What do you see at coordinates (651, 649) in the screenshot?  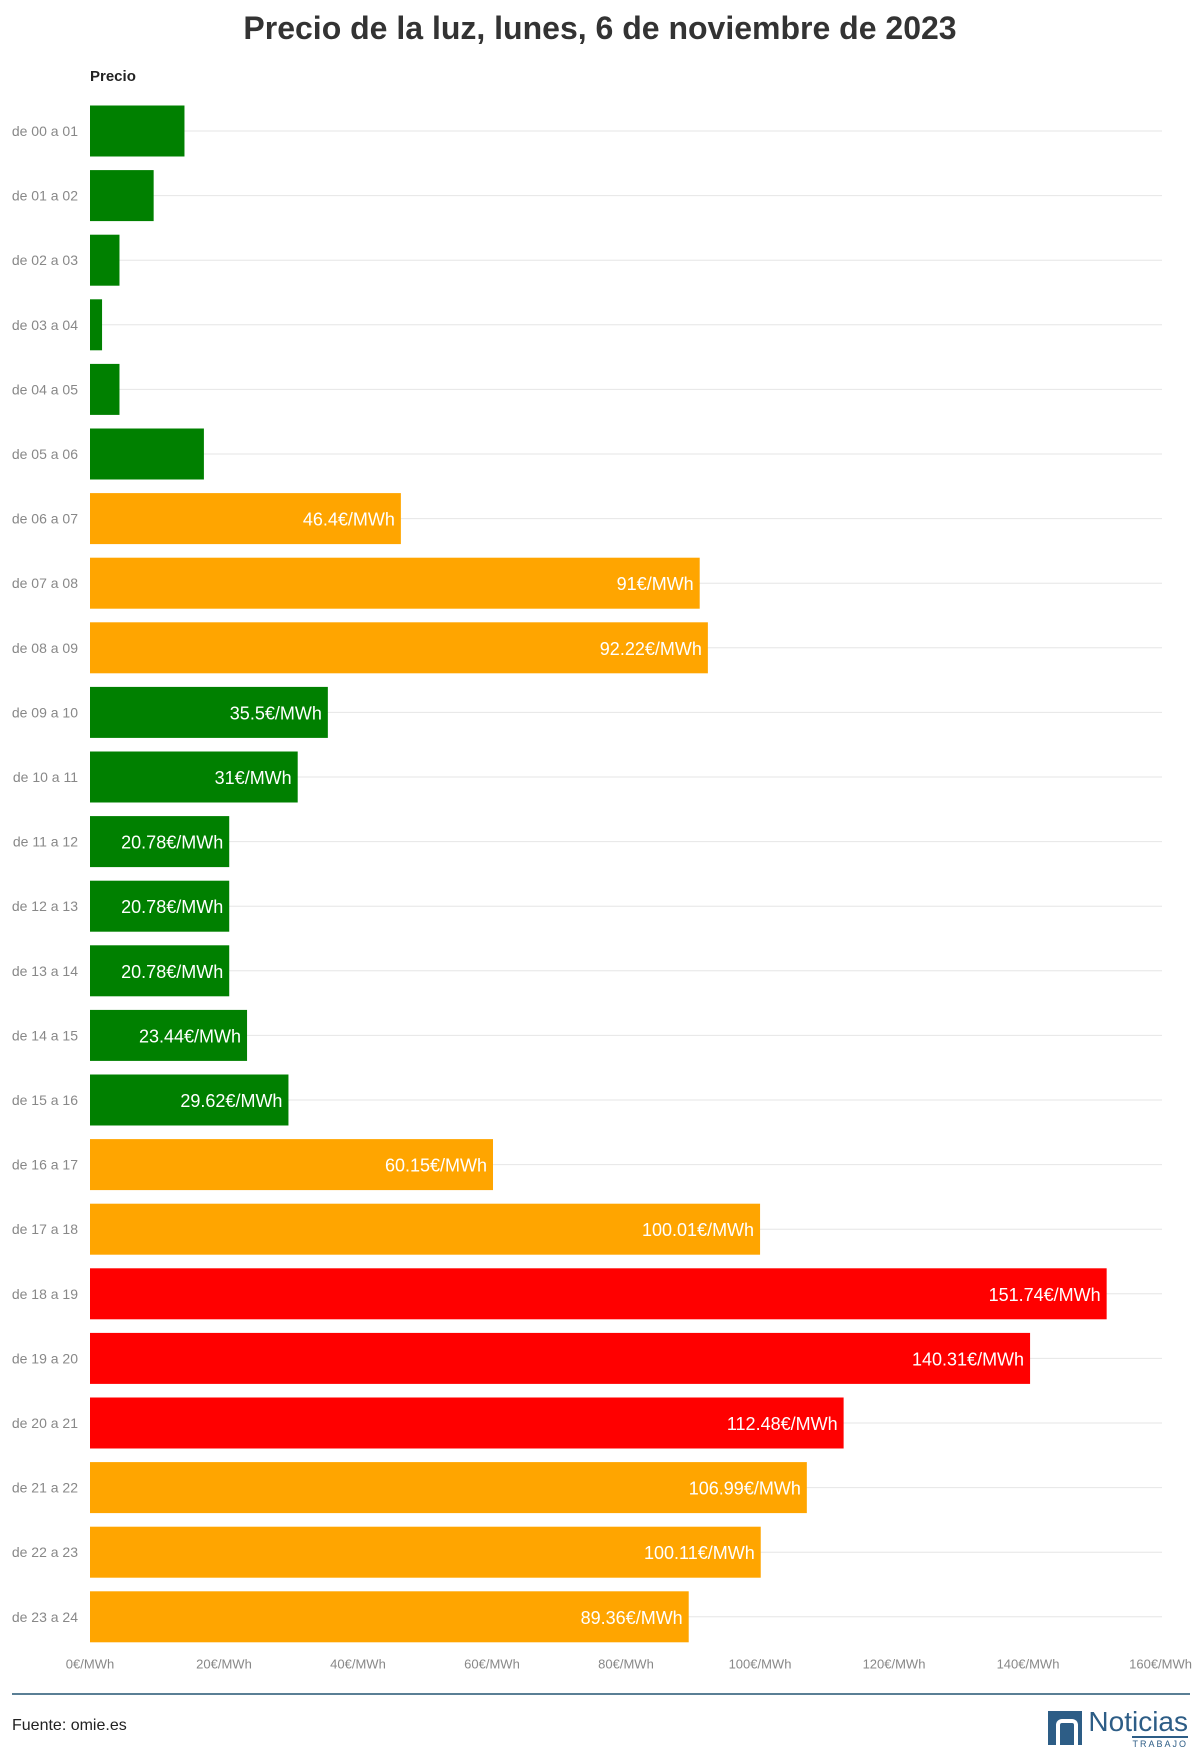 I see `data-label: 92.22€/MWh` at bounding box center [651, 649].